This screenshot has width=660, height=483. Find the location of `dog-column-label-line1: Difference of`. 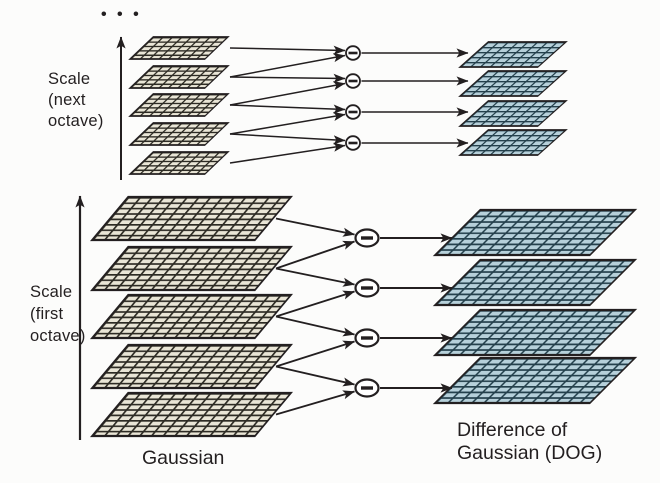

dog-column-label-line1: Difference of is located at coordinates (512, 430).